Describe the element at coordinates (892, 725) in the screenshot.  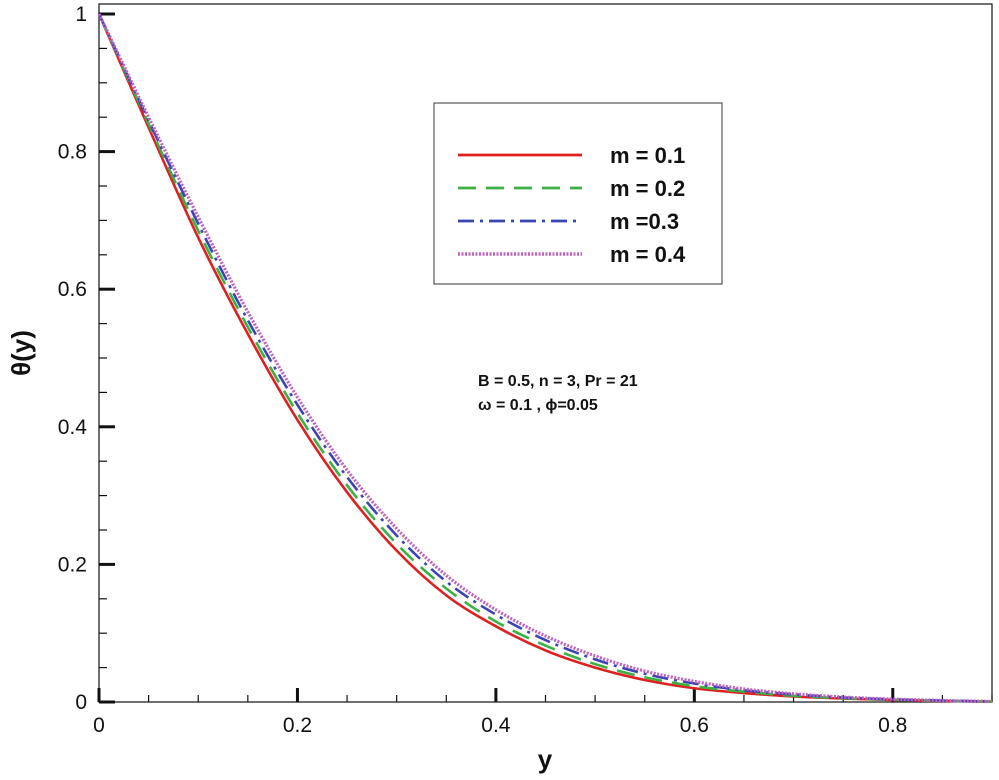
I see `x-tick-label: 0.8` at that location.